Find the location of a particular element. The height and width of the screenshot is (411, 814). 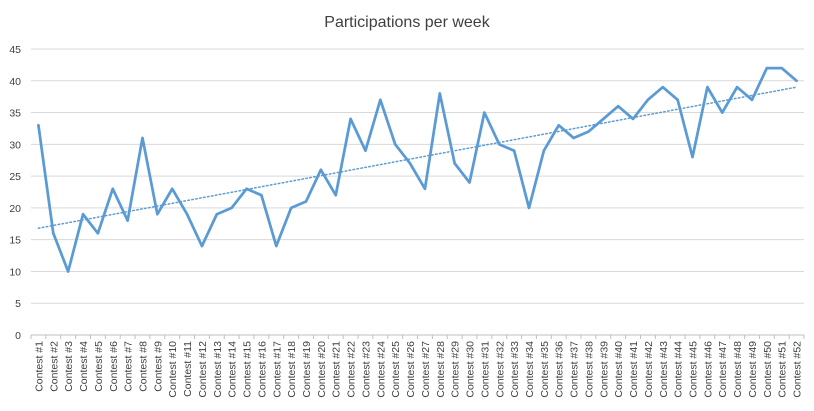

x-tick-label: Contest #30 is located at coordinates (471, 369).